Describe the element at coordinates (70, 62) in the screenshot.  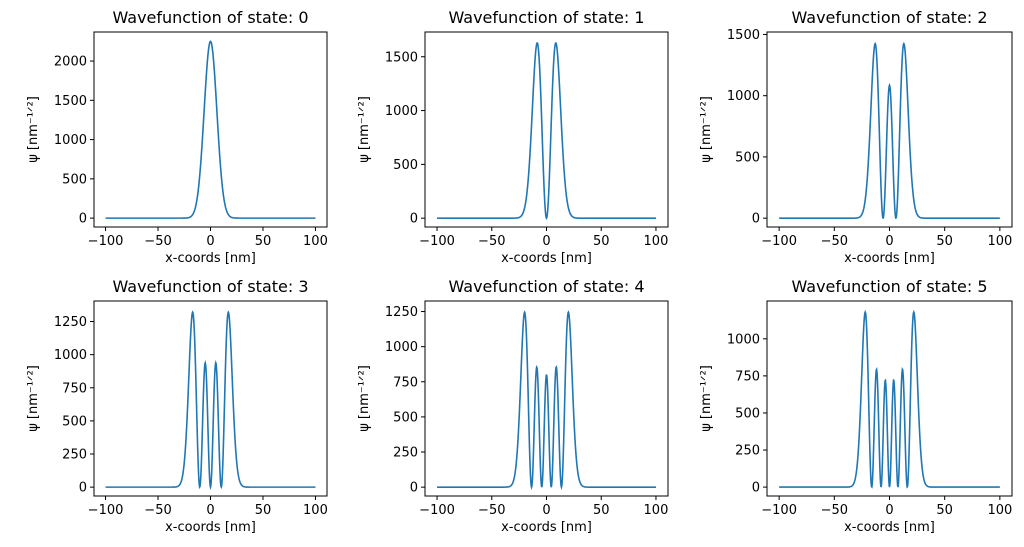
I see `y-tick-label: 2000` at that location.